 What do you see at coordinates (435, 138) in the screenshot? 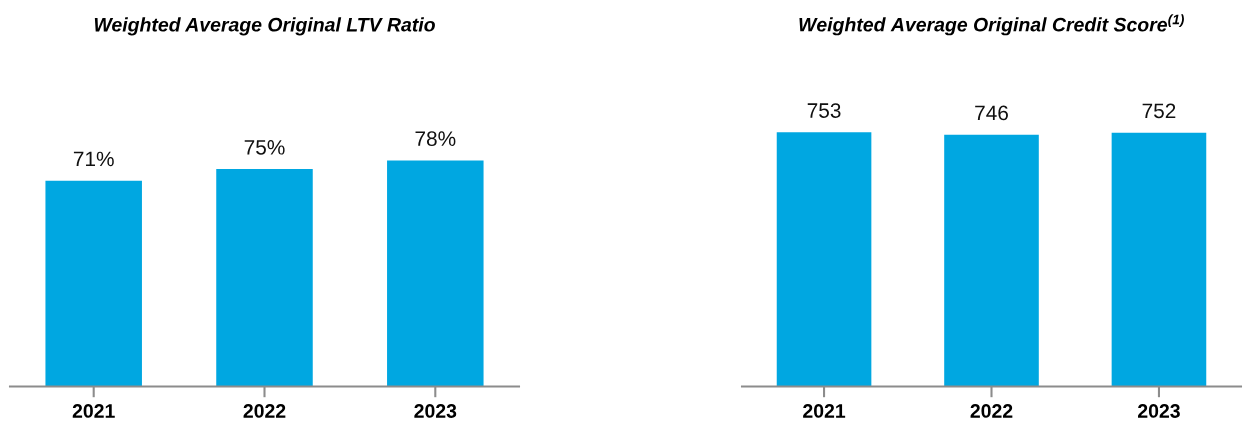
I see `data-label: 78%` at bounding box center [435, 138].